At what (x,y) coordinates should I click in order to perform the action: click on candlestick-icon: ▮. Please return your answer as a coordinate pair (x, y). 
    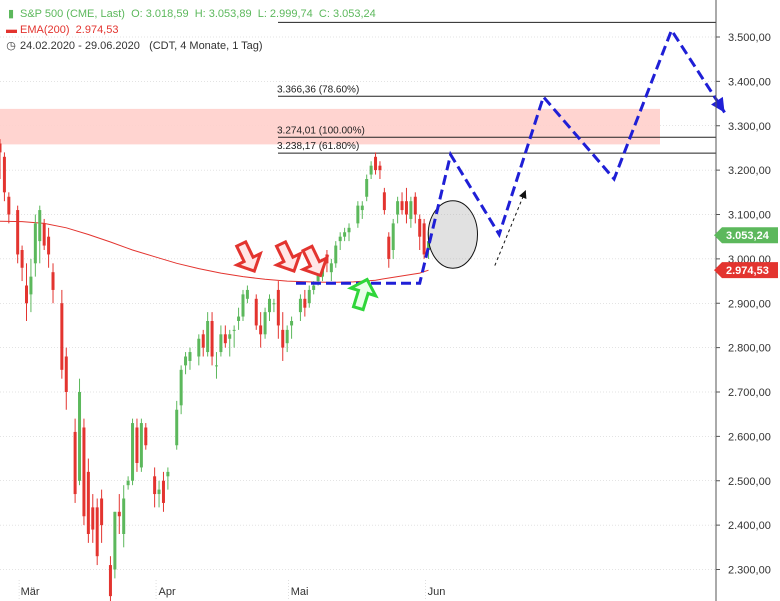
    Looking at the image, I should click on (11, 14).